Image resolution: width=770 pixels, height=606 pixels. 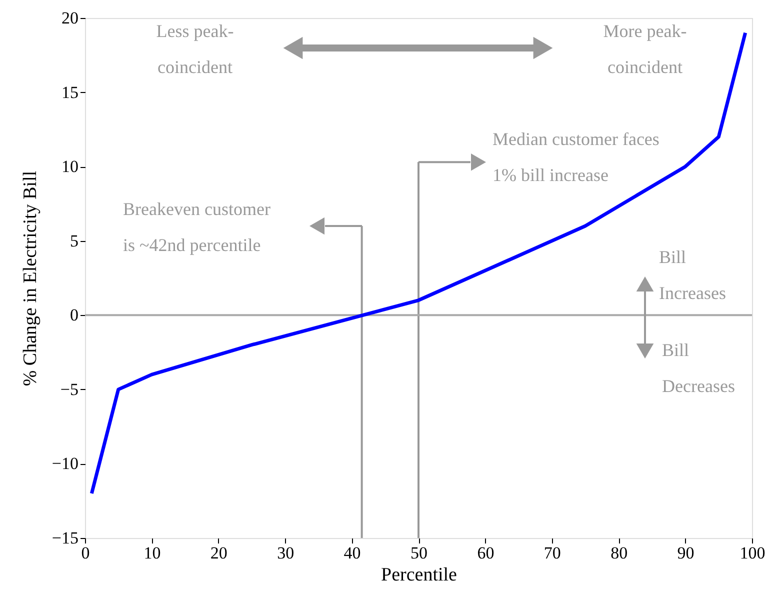 What do you see at coordinates (645, 49) in the screenshot?
I see `annotation: More peak- coincident` at bounding box center [645, 49].